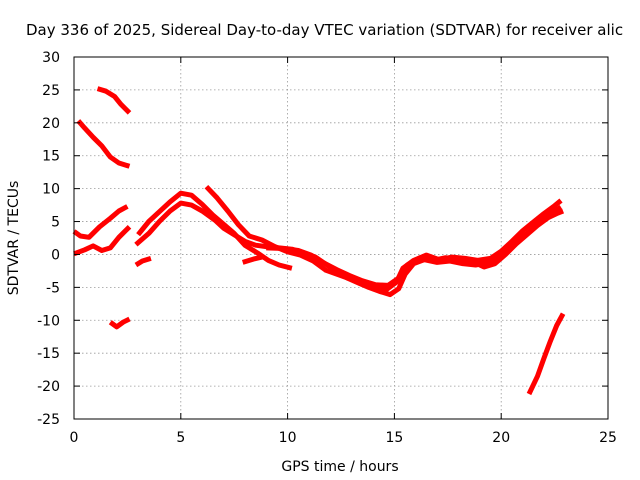 This screenshot has width=640, height=480. What do you see at coordinates (14, 238) in the screenshot?
I see `y-axis-label: SDTVAR / TECUs` at bounding box center [14, 238].